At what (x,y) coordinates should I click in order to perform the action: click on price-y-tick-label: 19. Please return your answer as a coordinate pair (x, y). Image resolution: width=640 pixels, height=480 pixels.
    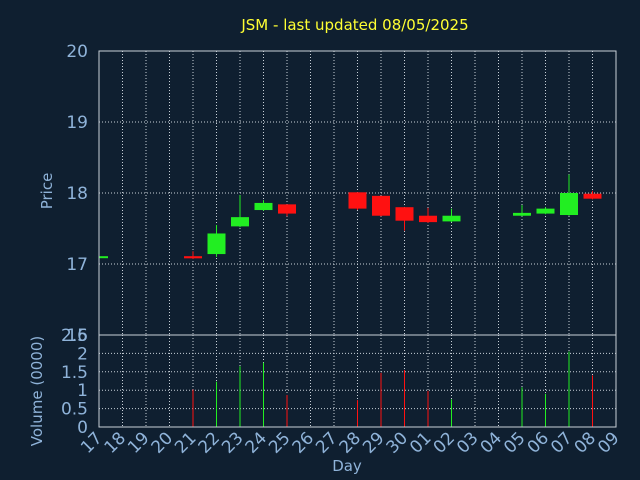
    Looking at the image, I should click on (77, 123).